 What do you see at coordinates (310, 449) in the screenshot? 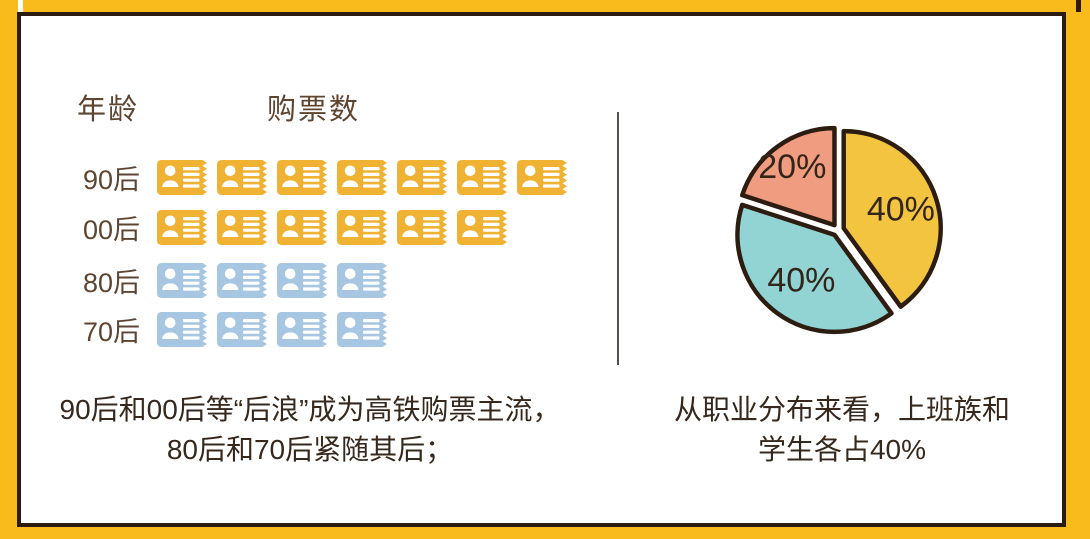
I see `caption-left-line2: 80后和70后紧随其后；` at bounding box center [310, 449].